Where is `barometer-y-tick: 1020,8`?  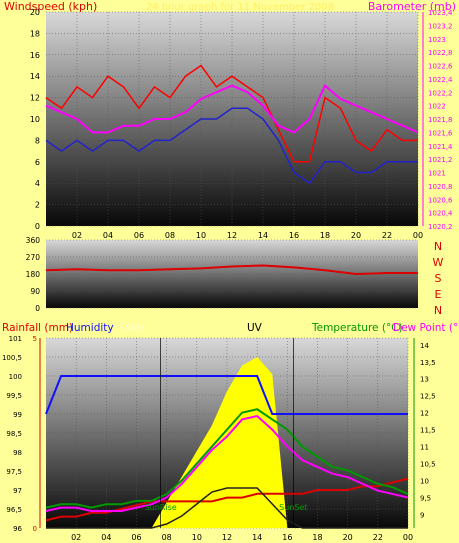 barometer-y-tick: 1020,8 is located at coordinates (440, 187).